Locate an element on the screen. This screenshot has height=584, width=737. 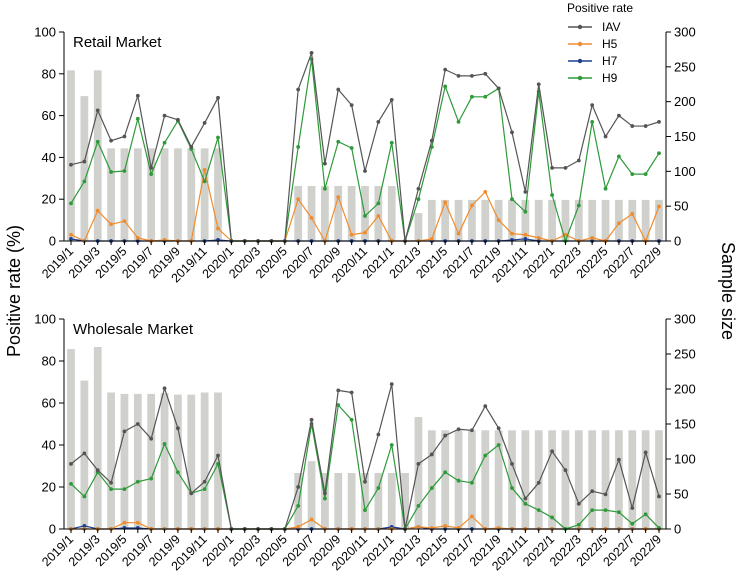
left-tick-label-40: 40 is located at coordinates (49, 445).